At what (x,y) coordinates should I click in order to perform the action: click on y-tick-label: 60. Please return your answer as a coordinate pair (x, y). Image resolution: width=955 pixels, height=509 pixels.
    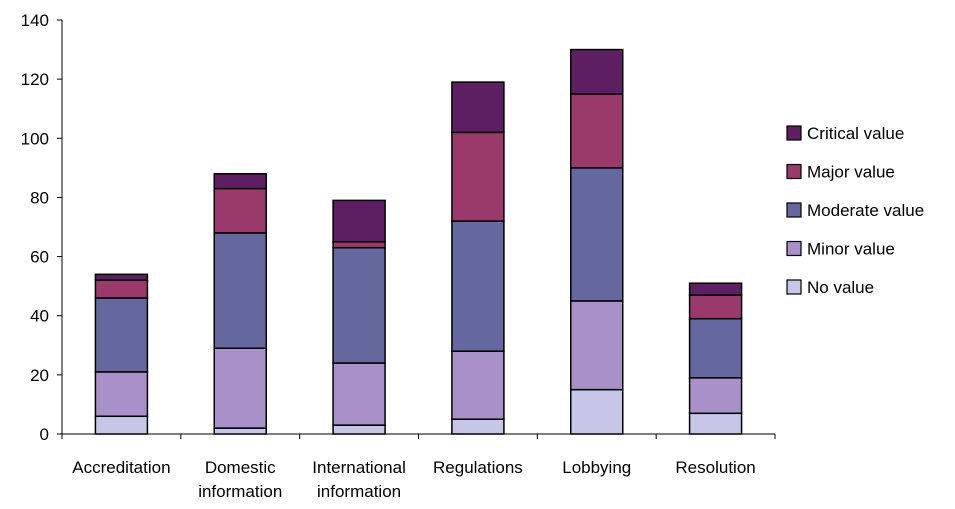
    Looking at the image, I should click on (39, 257).